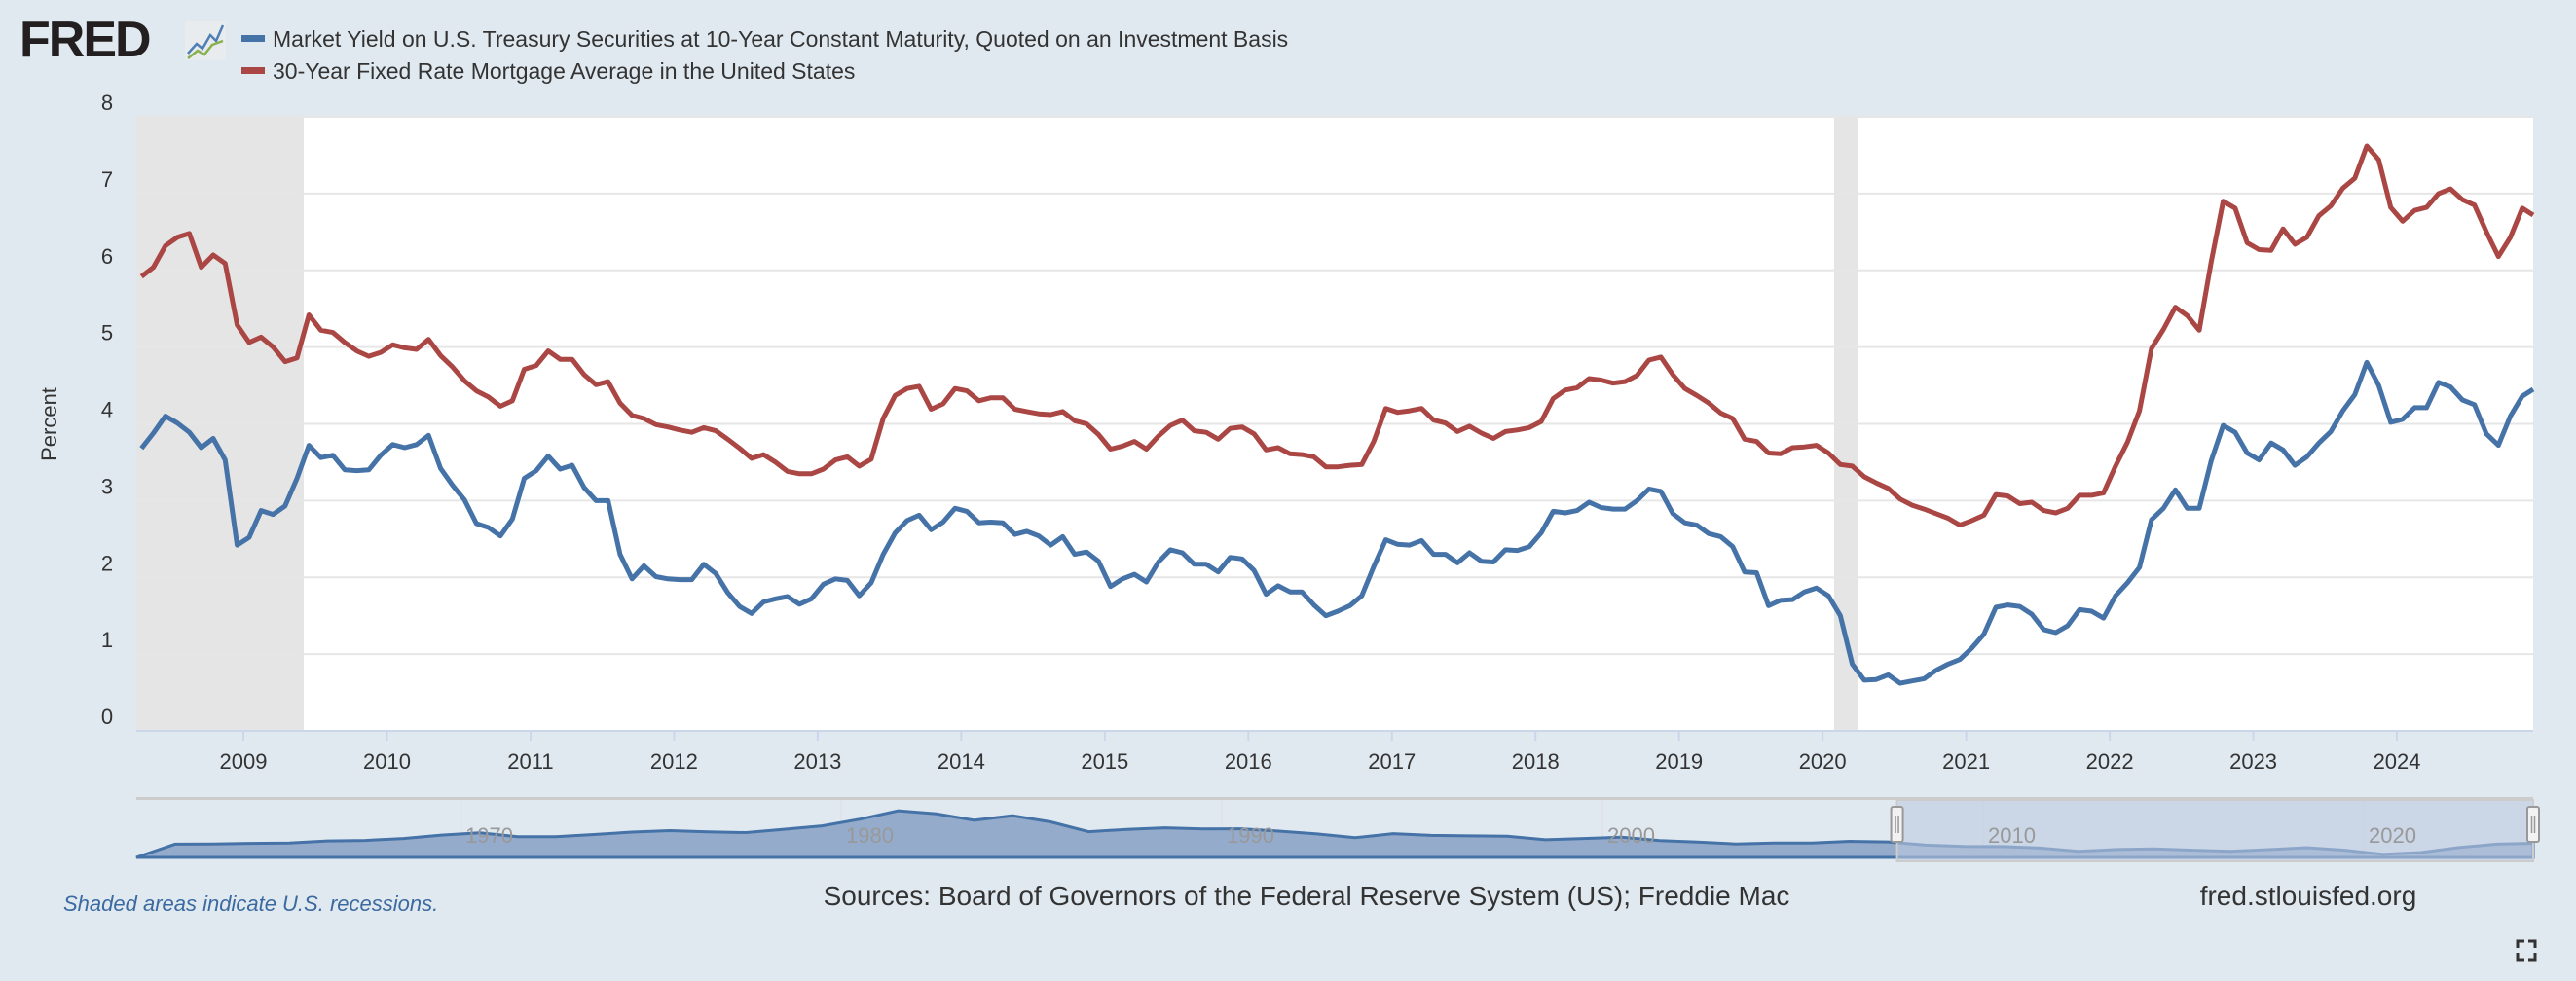  I want to click on navigator-handle-right, so click(2533, 824).